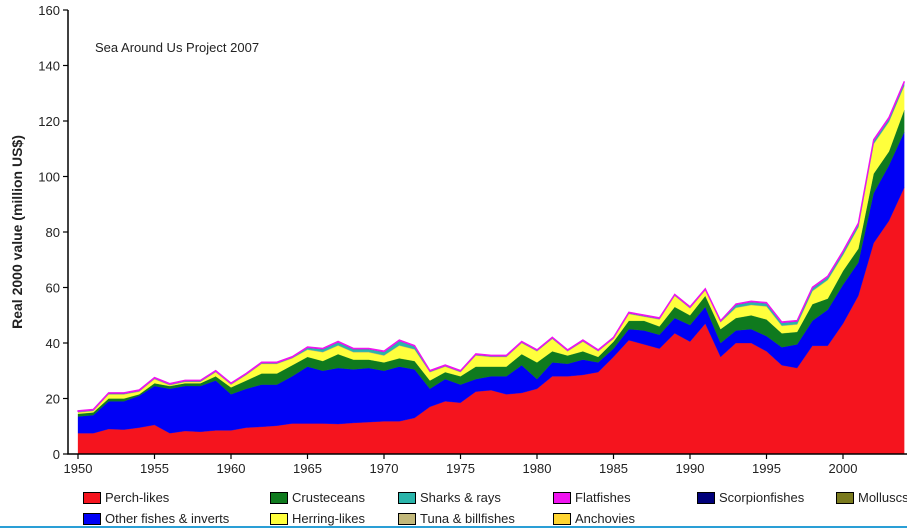  I want to click on x-tick-label: 1965, so click(307, 468).